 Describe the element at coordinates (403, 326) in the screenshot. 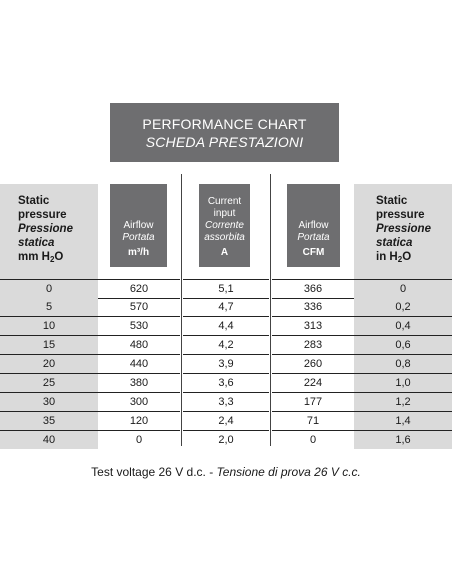

I see `cell-pressure-in: 0,4` at that location.